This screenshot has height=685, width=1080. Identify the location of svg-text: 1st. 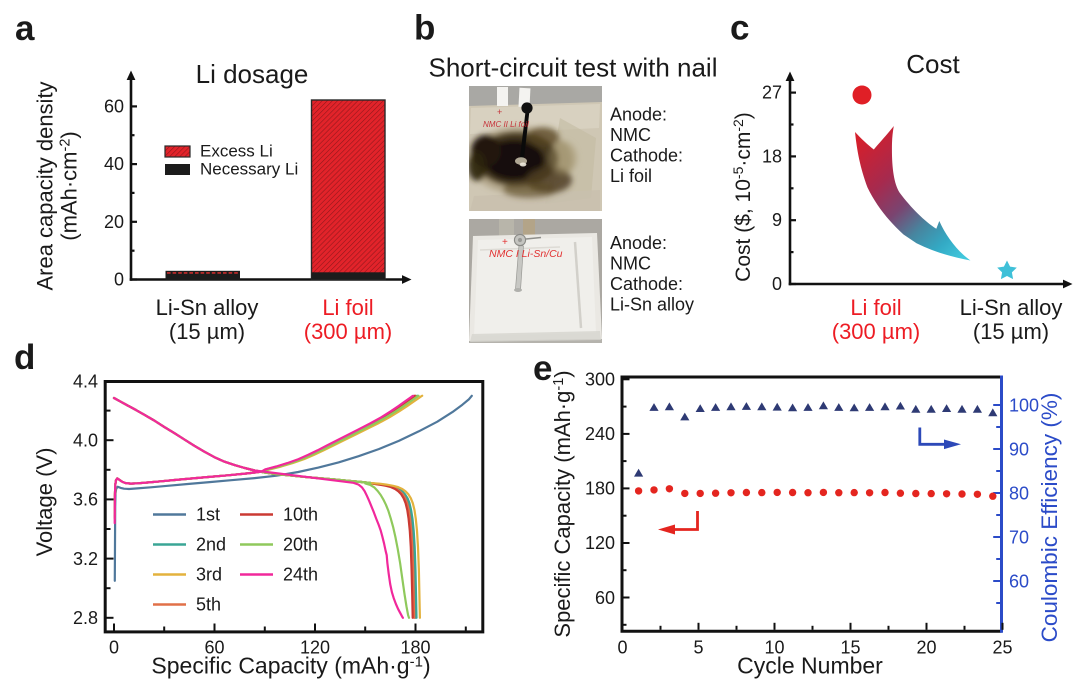
(208, 515).